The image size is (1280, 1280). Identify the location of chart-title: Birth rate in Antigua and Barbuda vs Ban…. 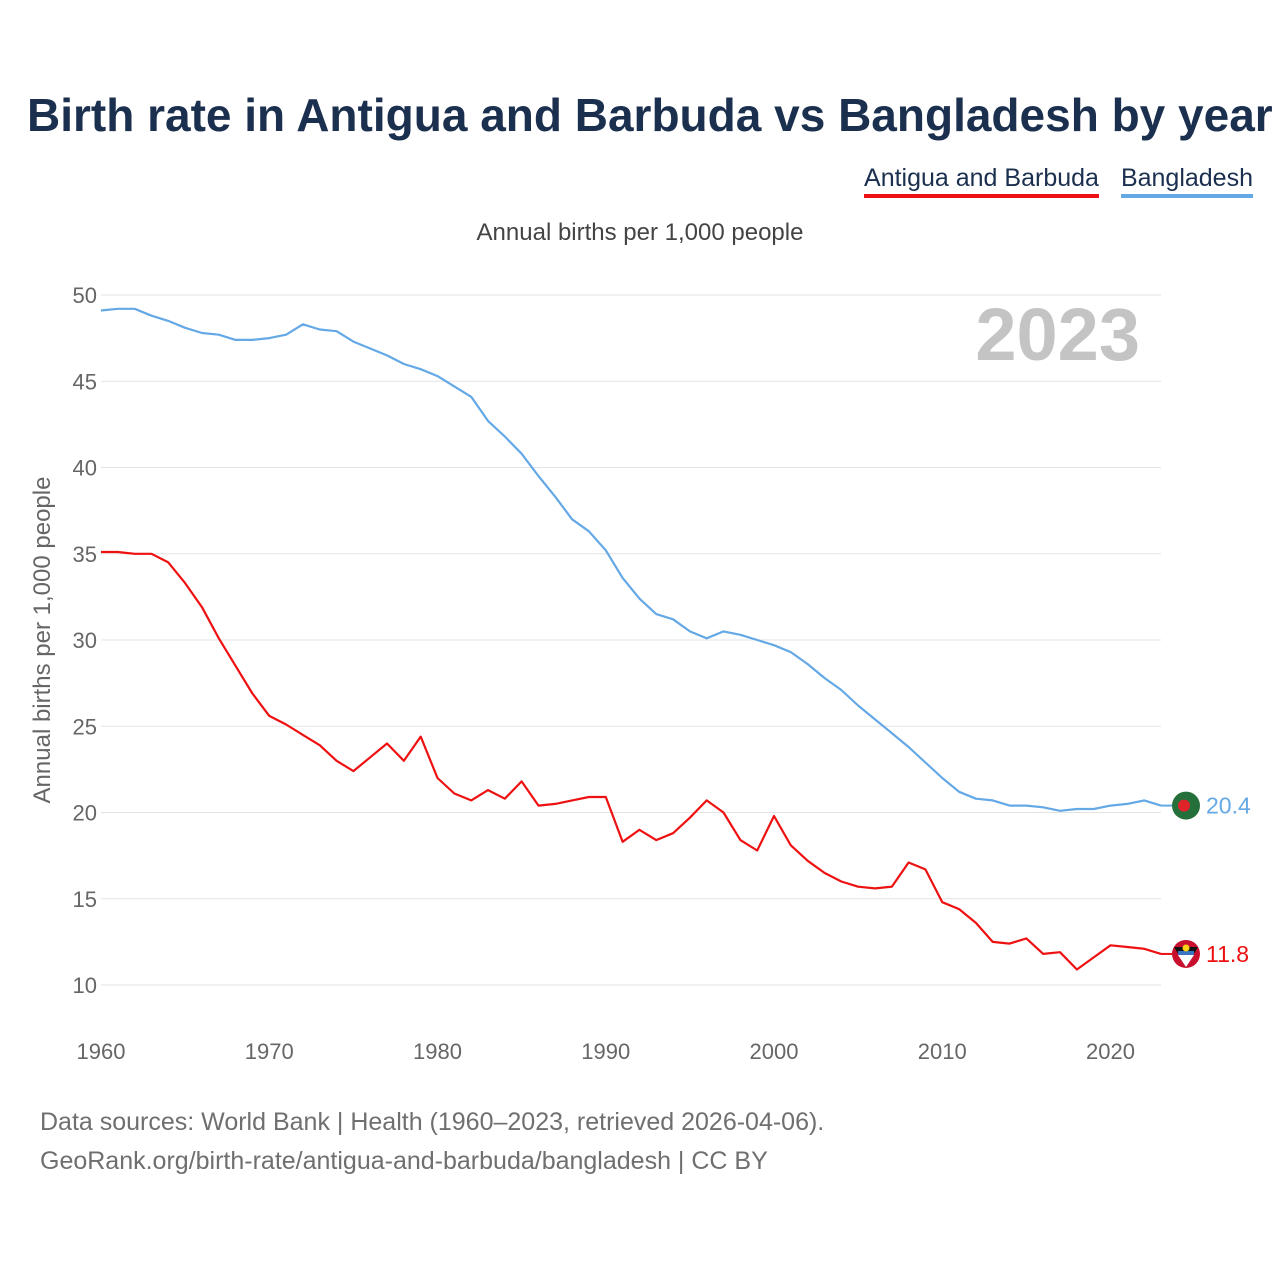
(650, 115).